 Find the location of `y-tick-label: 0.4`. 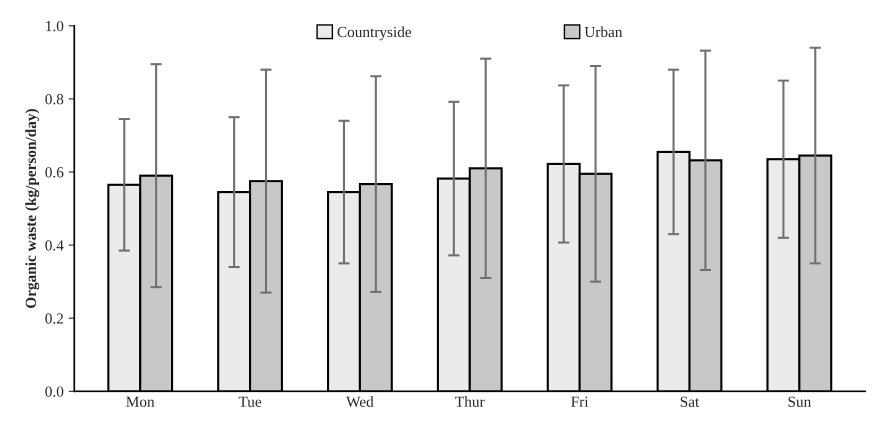

y-tick-label: 0.4 is located at coordinates (54, 245).